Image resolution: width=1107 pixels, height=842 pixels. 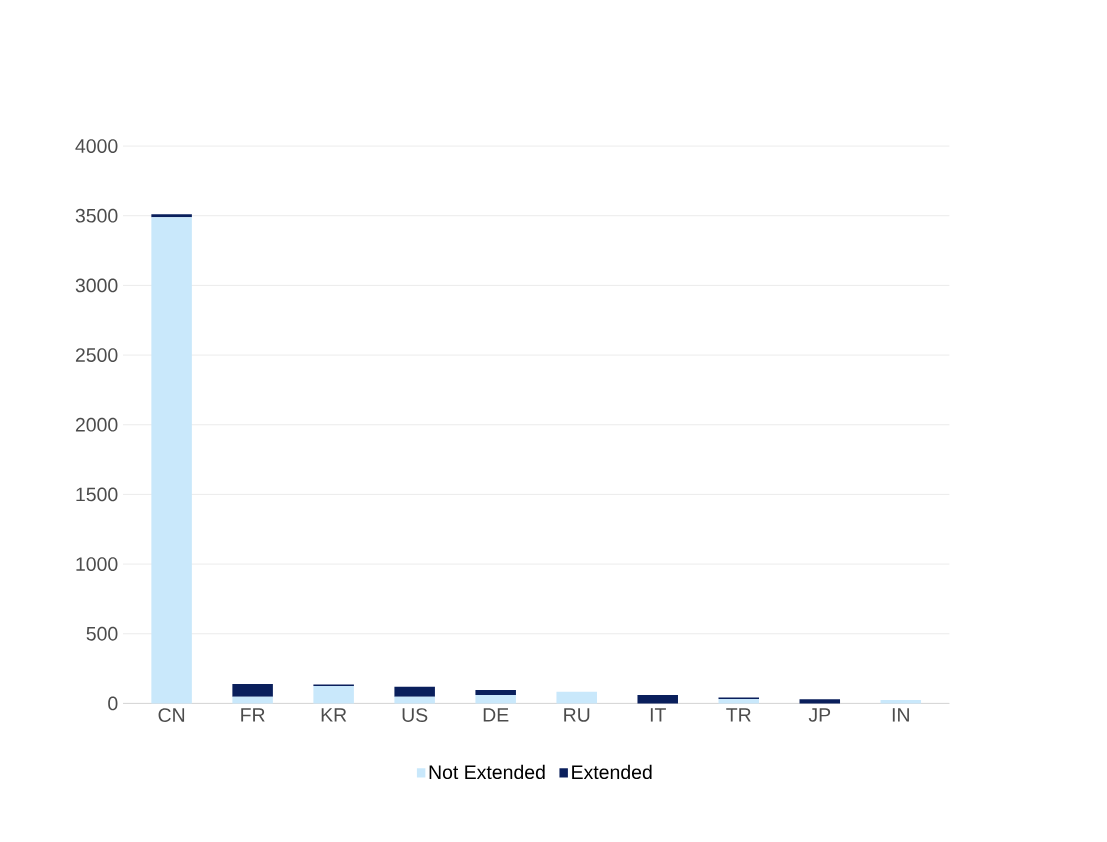 What do you see at coordinates (96, 146) in the screenshot?
I see `y-tick-label: 4000` at bounding box center [96, 146].